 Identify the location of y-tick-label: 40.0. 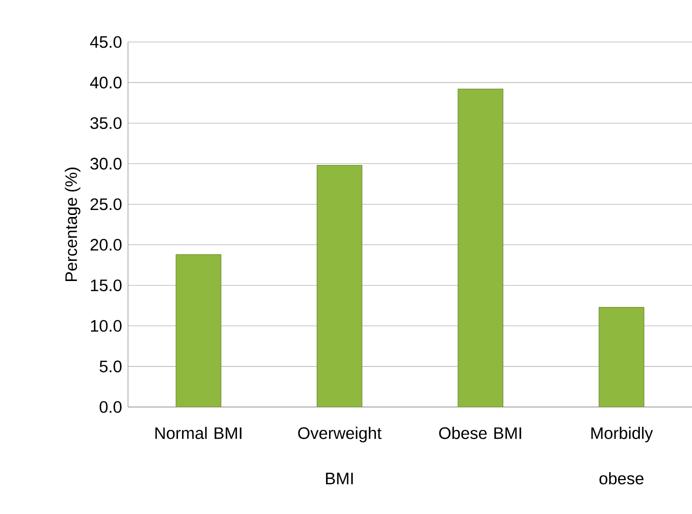
(106, 82).